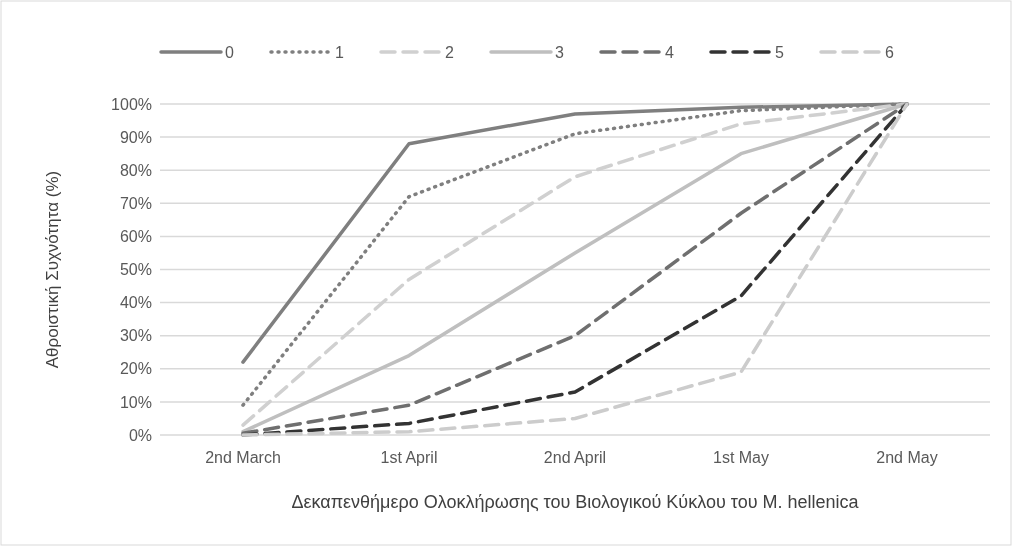 The height and width of the screenshot is (546, 1012). I want to click on legend-label: 0, so click(229, 52).